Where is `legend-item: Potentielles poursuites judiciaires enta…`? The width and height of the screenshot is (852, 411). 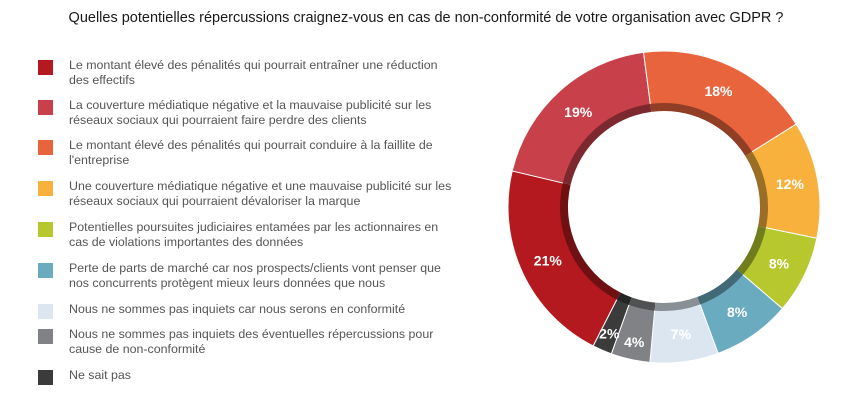
legend-item: Potentielles poursuites judiciaires enta… is located at coordinates (273, 235).